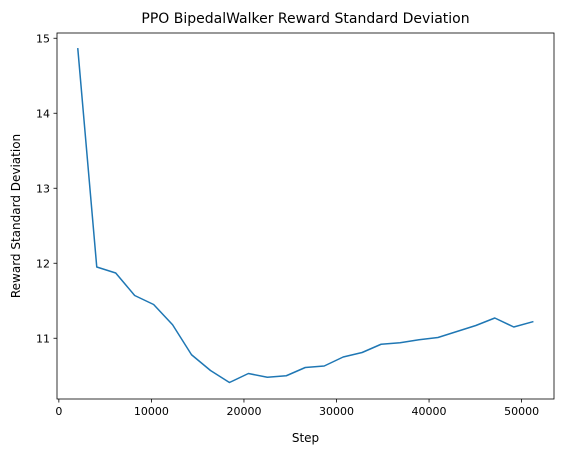 This screenshot has height=455, width=563. Describe the element at coordinates (43, 188) in the screenshot. I see `y-tick-label: 13` at that location.